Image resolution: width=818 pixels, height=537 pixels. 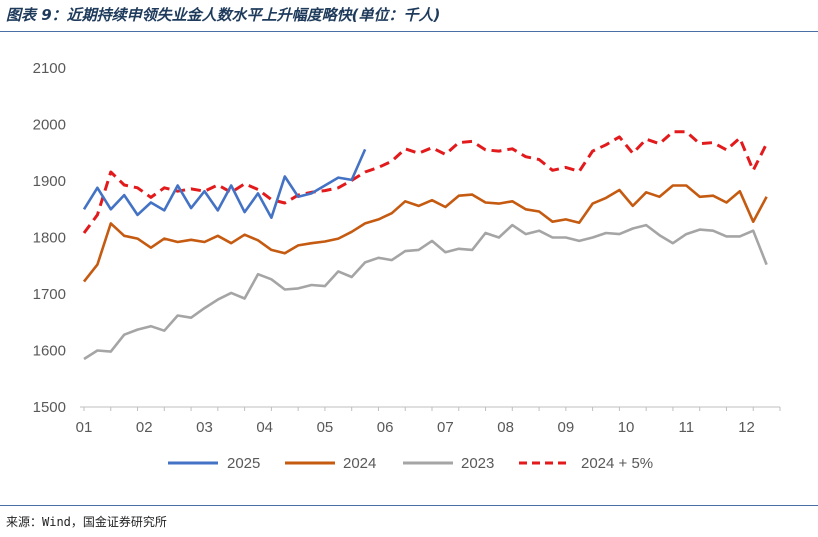 I want to click on legend-label: 2024, so click(x=359, y=463).